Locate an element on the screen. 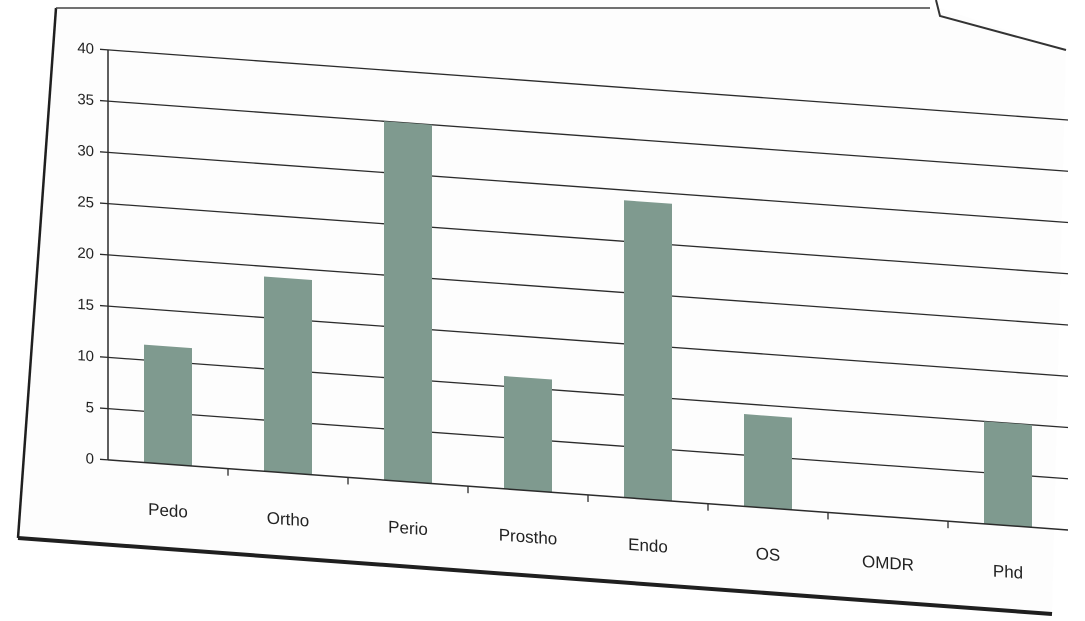 The height and width of the screenshot is (621, 1085). x-category-label: OS is located at coordinates (768, 554).